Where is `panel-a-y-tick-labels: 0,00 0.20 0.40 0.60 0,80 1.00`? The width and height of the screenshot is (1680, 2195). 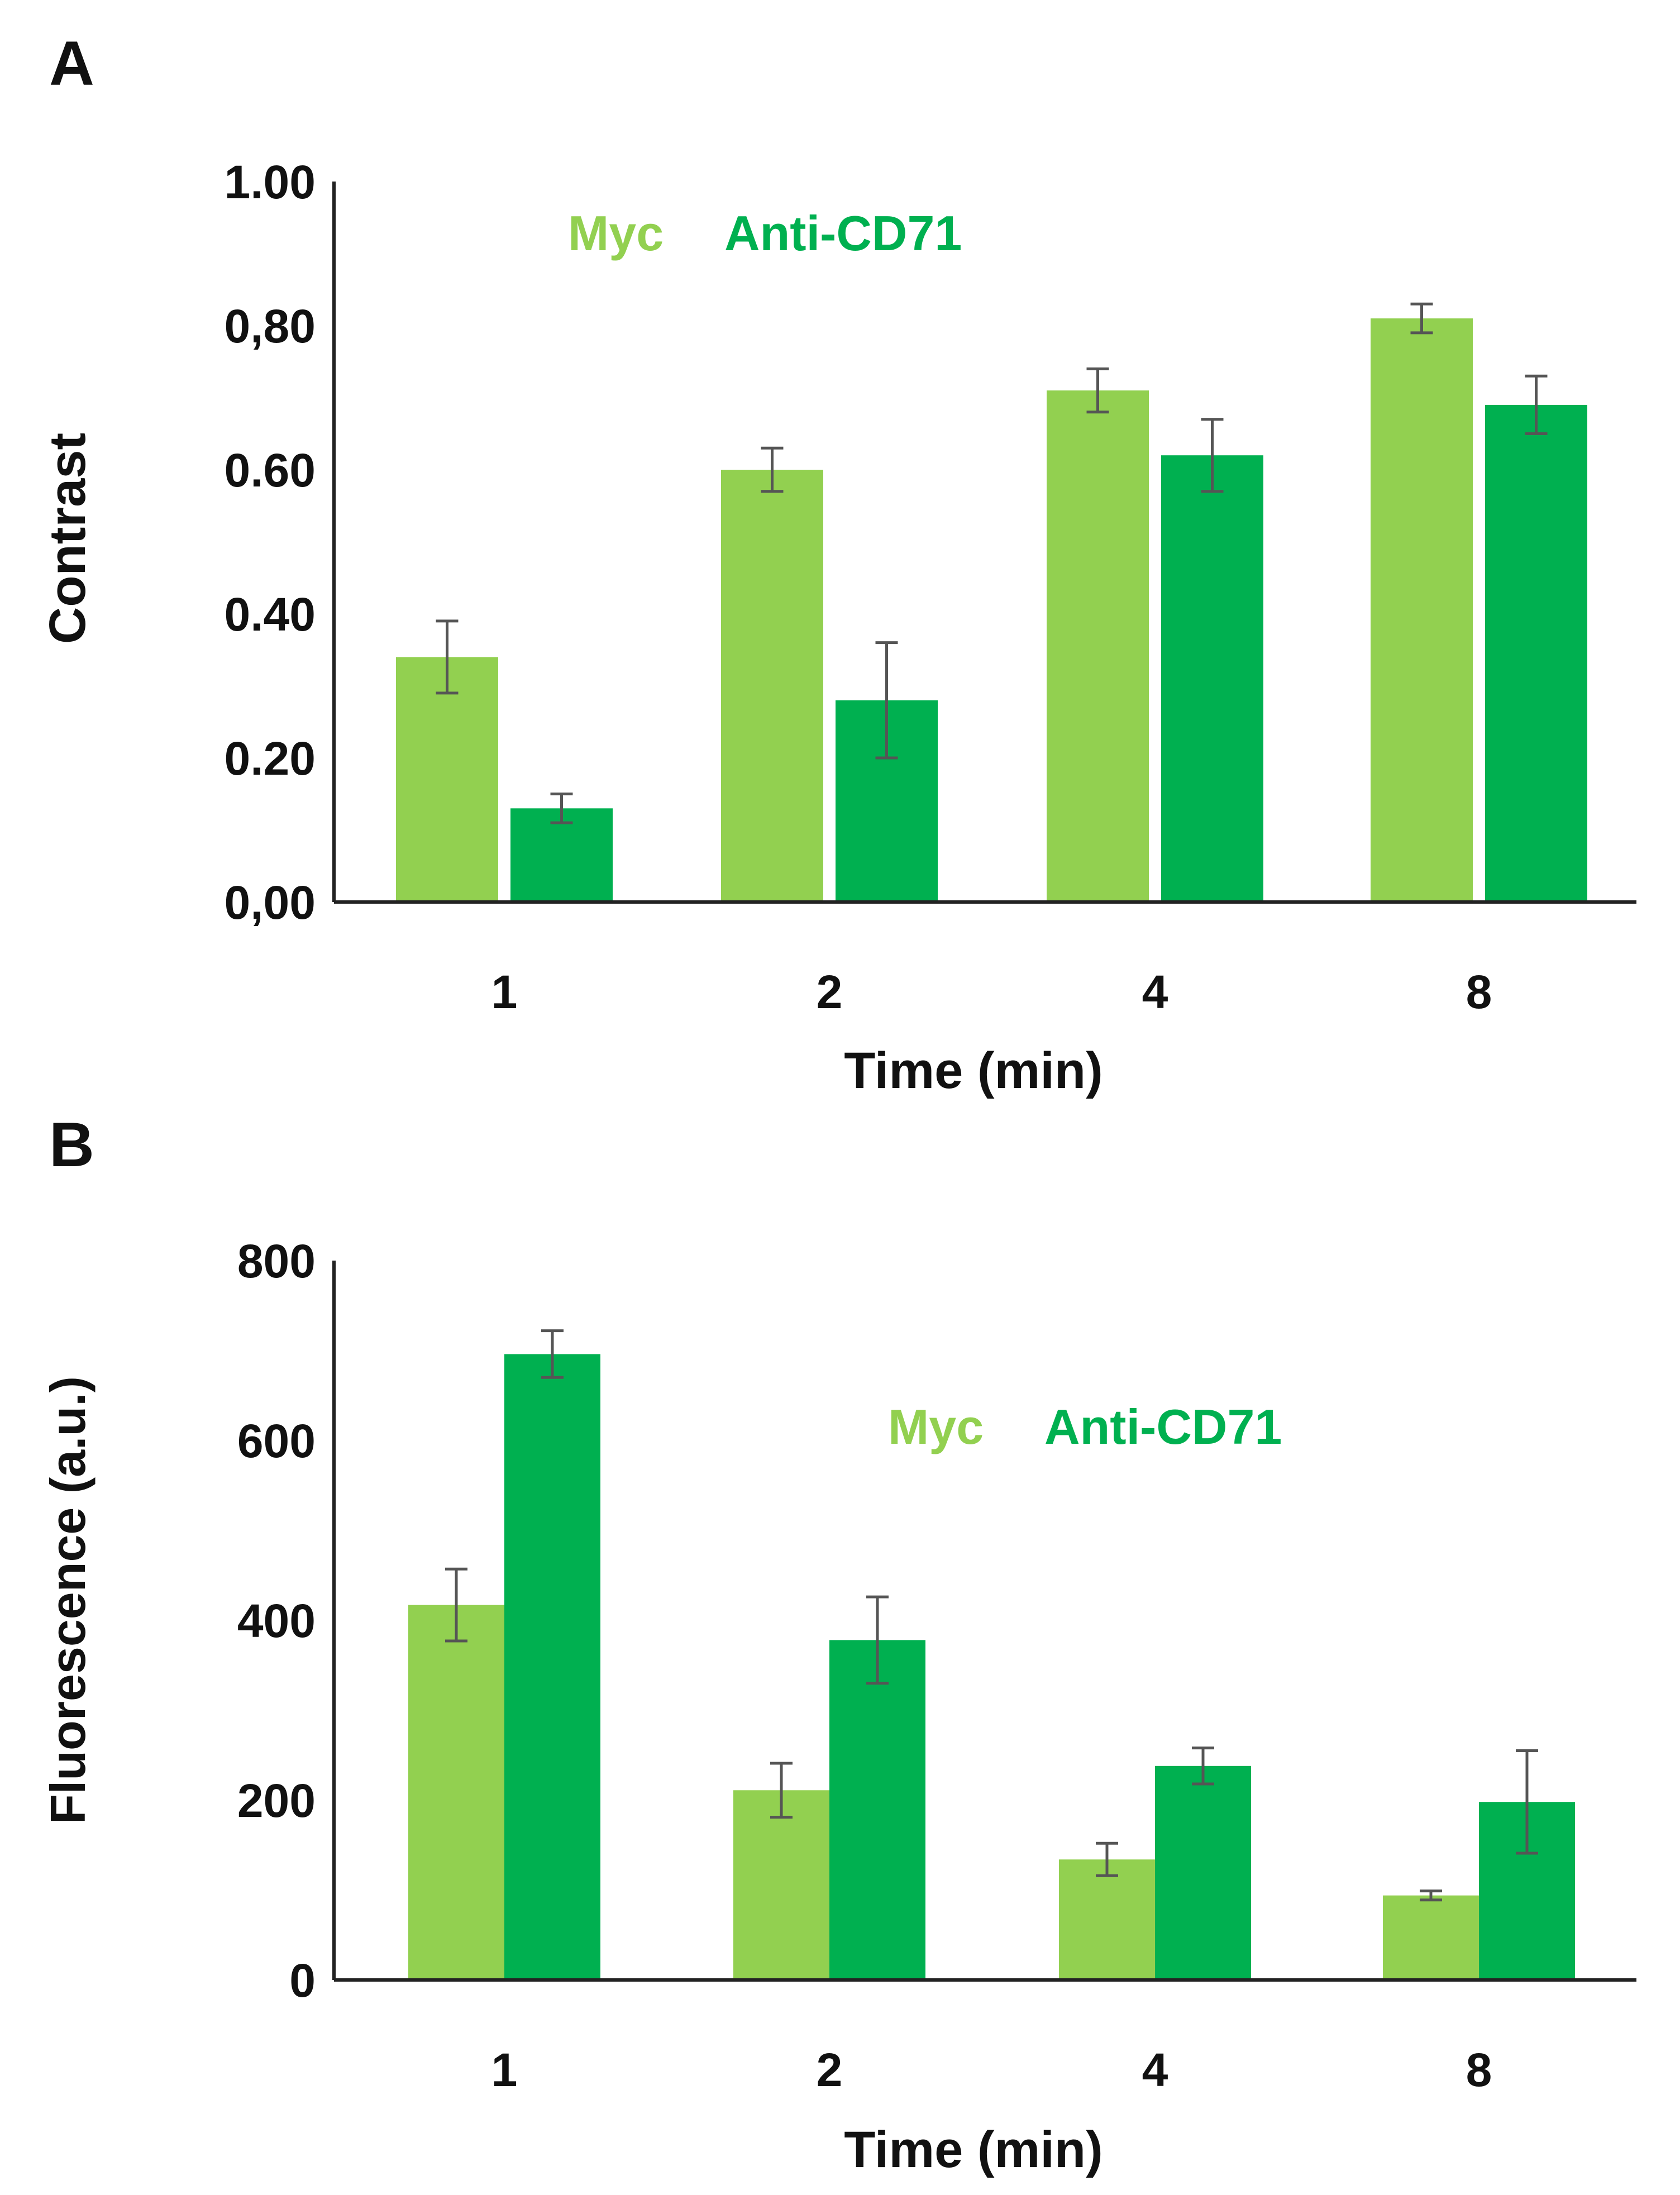 panel-a-y-tick-labels: 0,00 0.20 0.40 0.60 0,80 1.00 is located at coordinates (270, 542).